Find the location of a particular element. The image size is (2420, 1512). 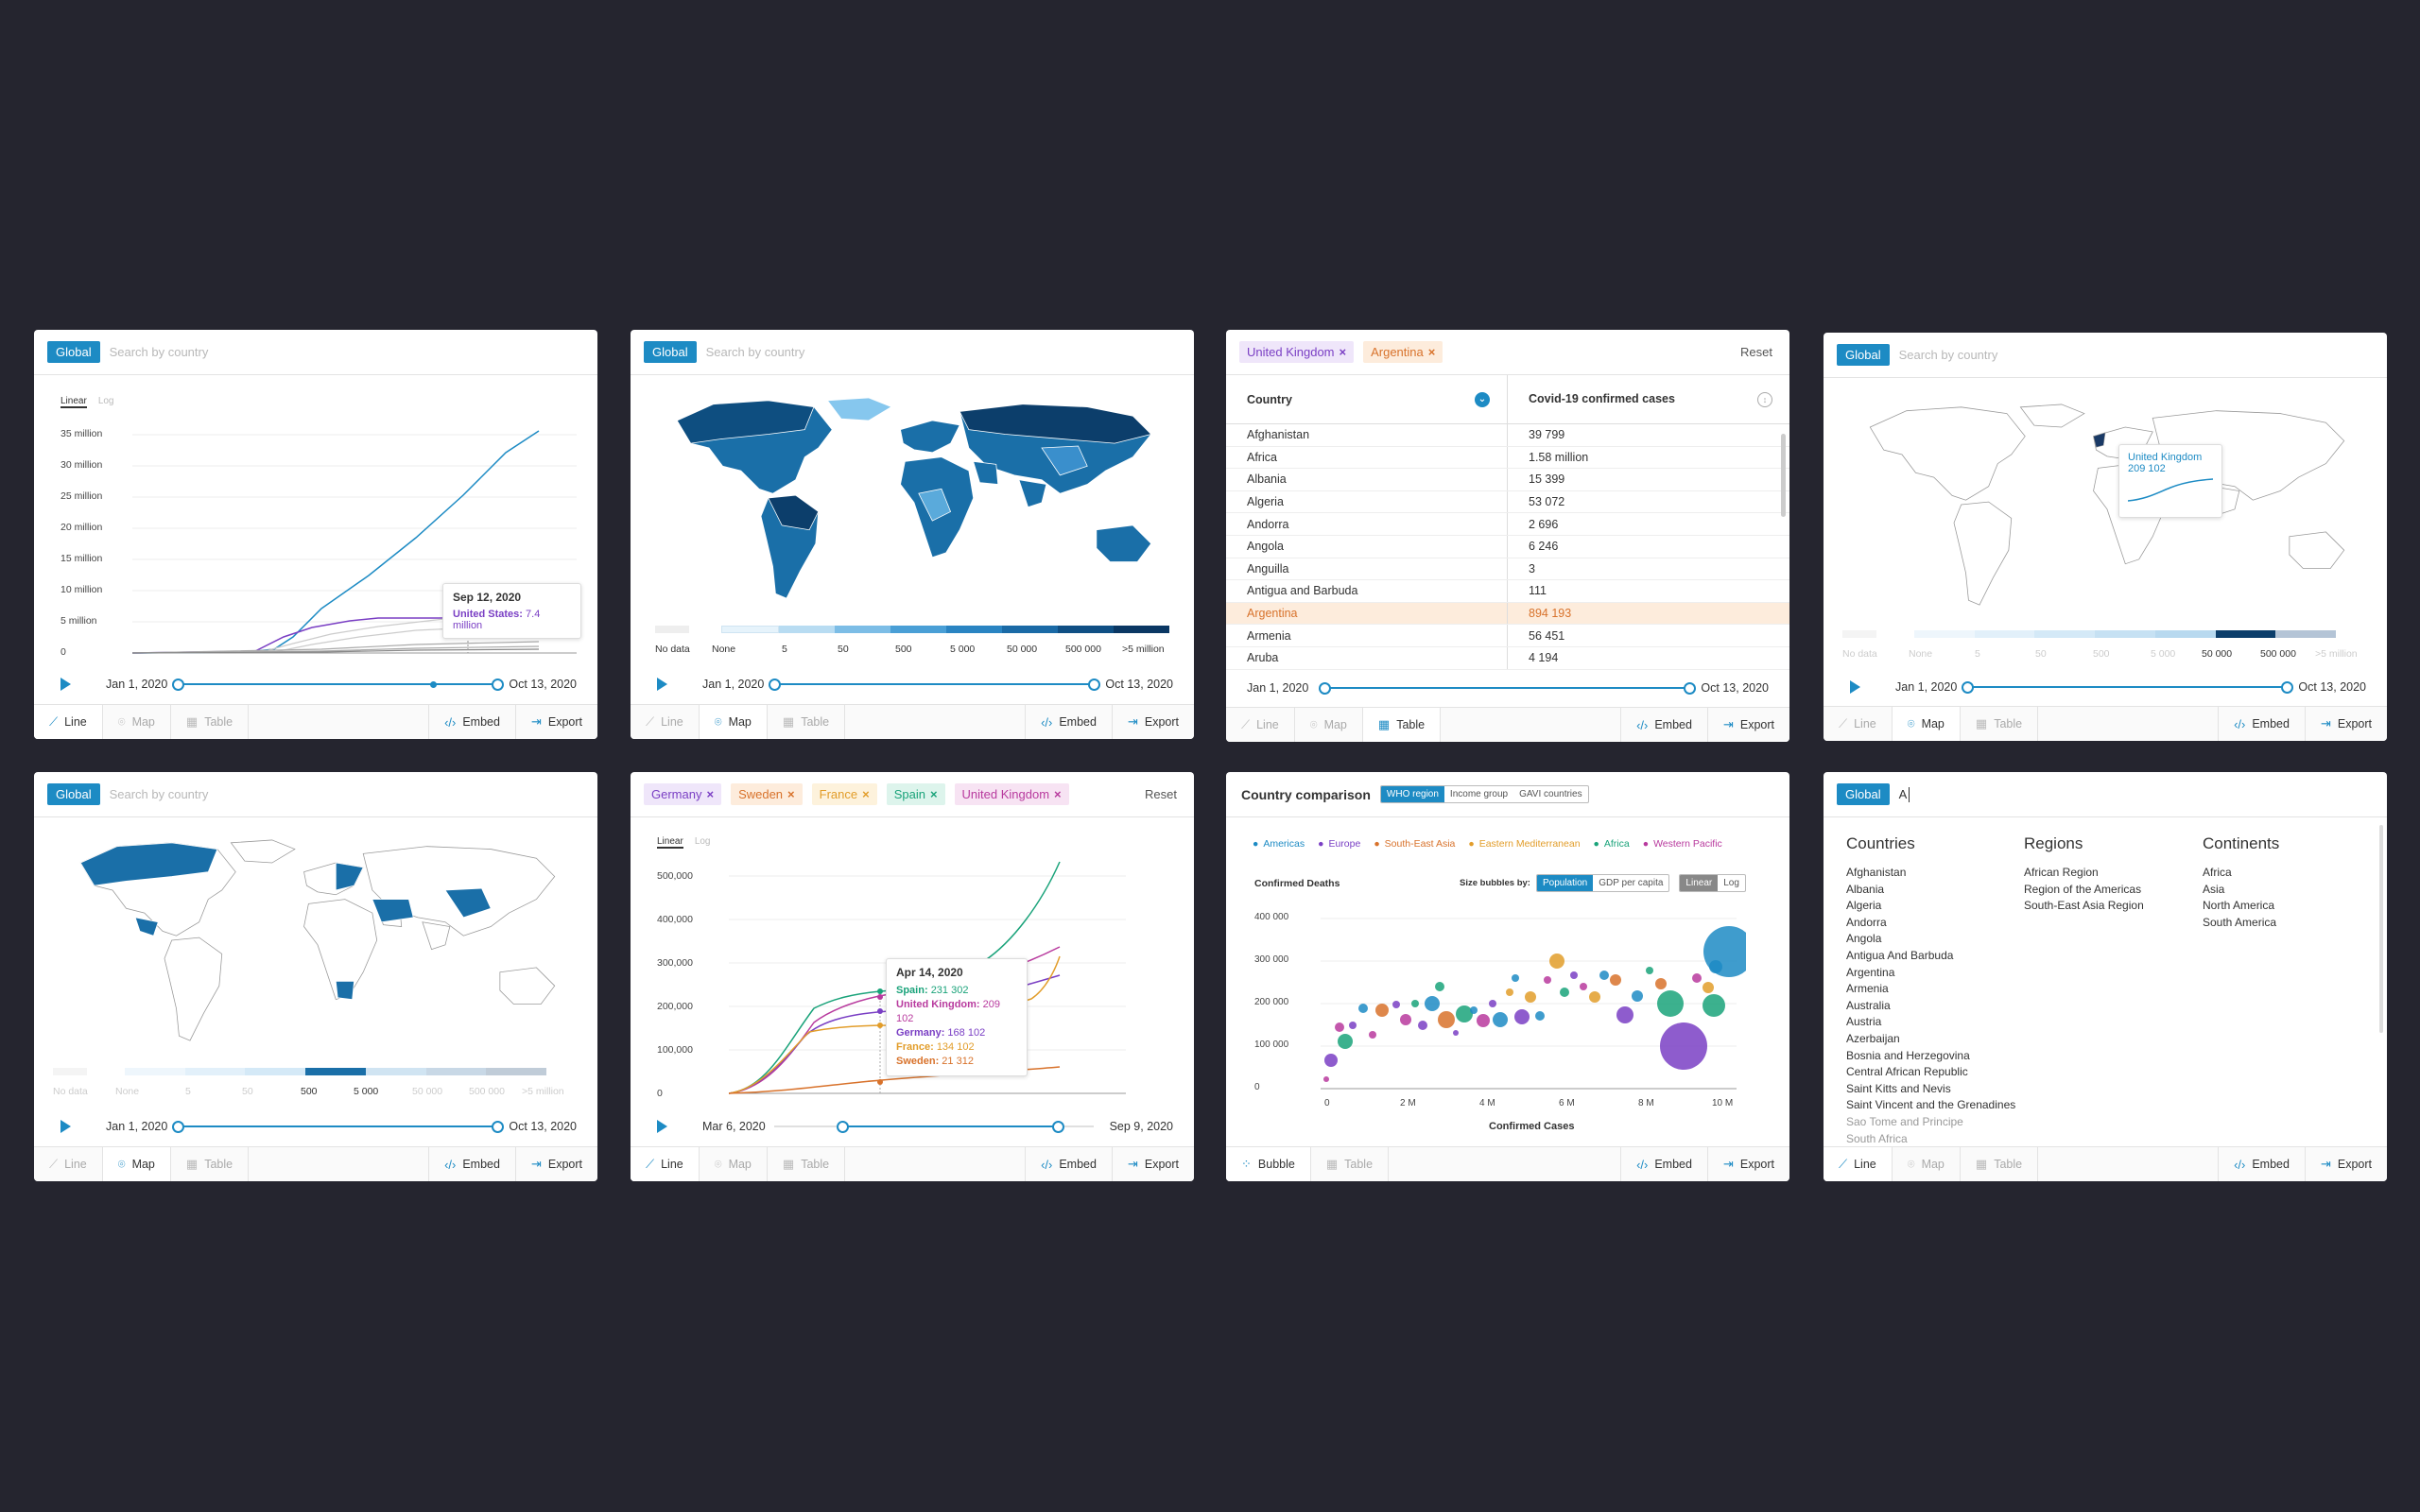

list-item: Saint Vincent and the Grenadines is located at coordinates (1931, 1105).